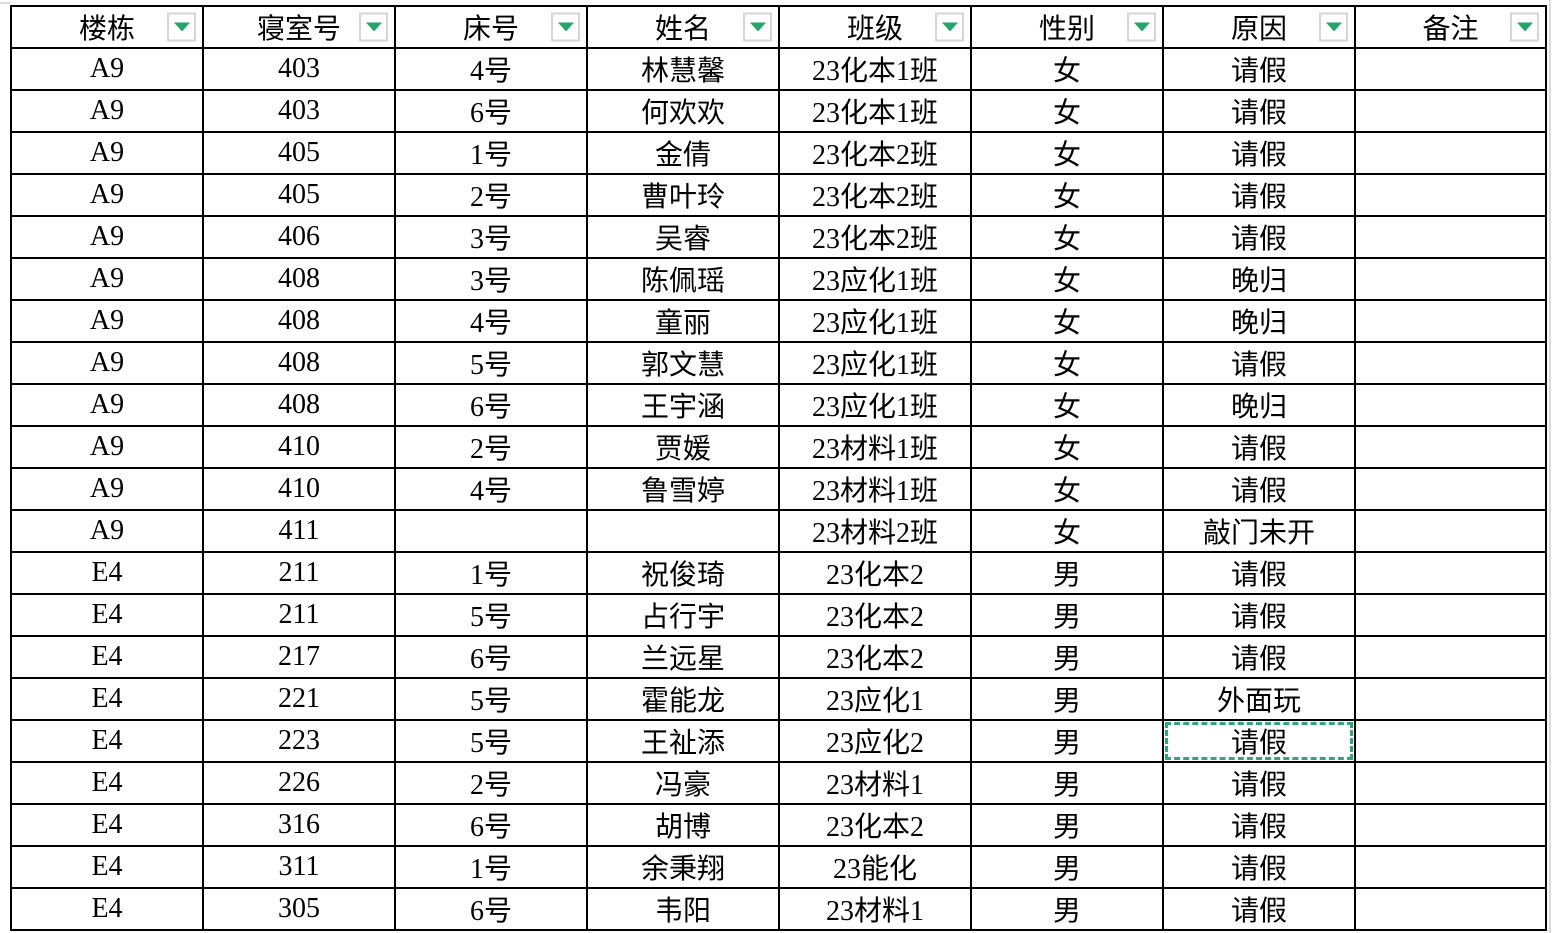  I want to click on table-cell: 鲁雪婷, so click(683, 489).